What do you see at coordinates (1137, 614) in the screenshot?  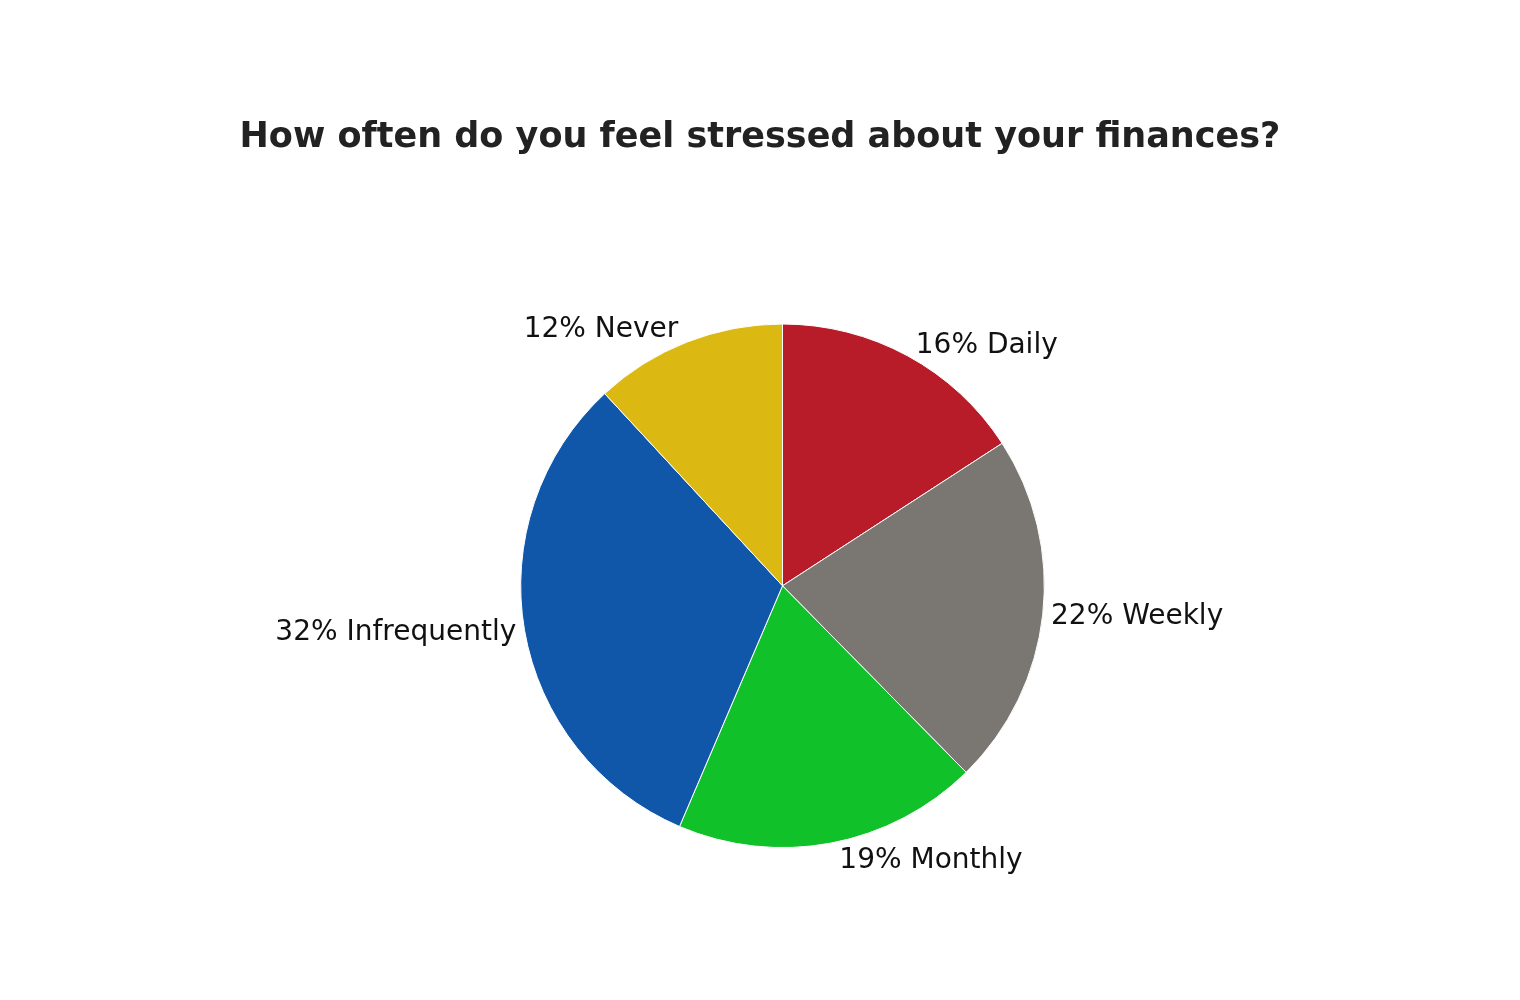 I see `slice-label: 22% Weekly` at bounding box center [1137, 614].